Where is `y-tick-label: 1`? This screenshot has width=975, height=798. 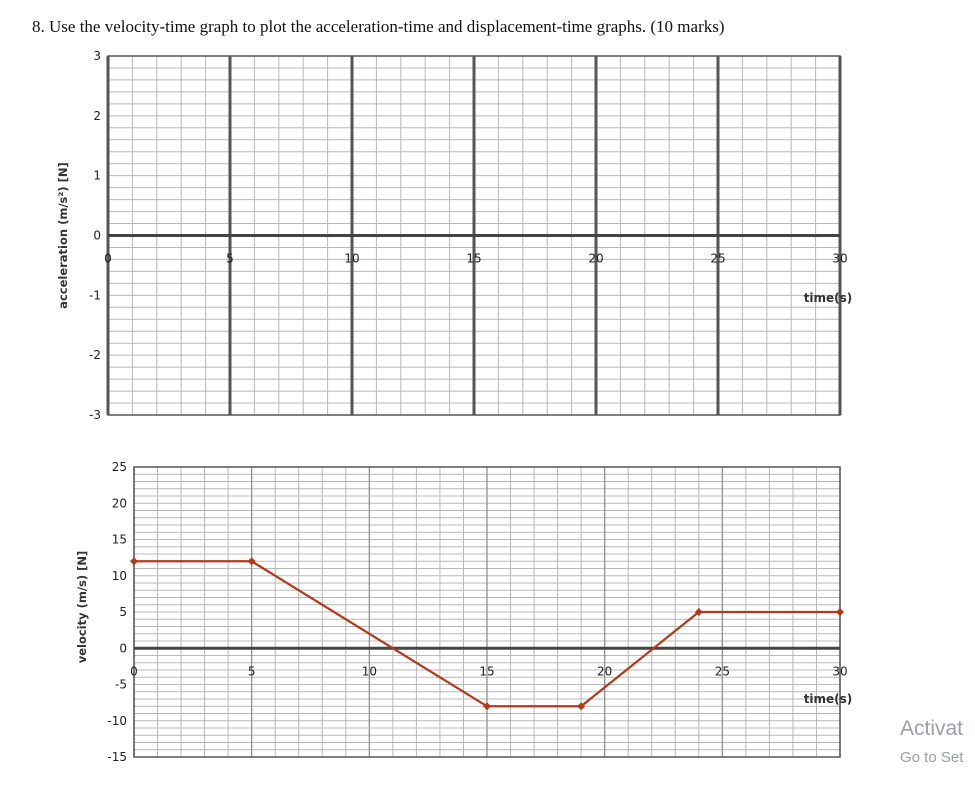
y-tick-label: 1 is located at coordinates (97, 176).